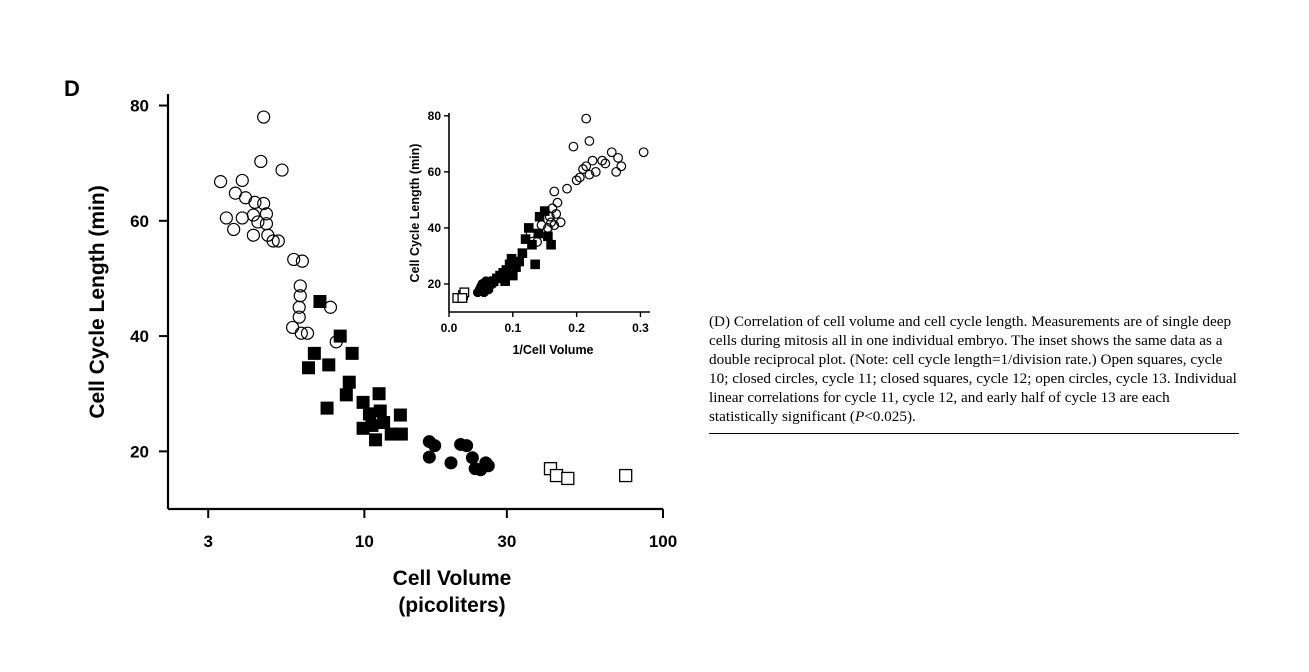 This screenshot has height=672, width=1309. Describe the element at coordinates (451, 605) in the screenshot. I see `main-x-axis-title-line2: (picoliters)` at that location.